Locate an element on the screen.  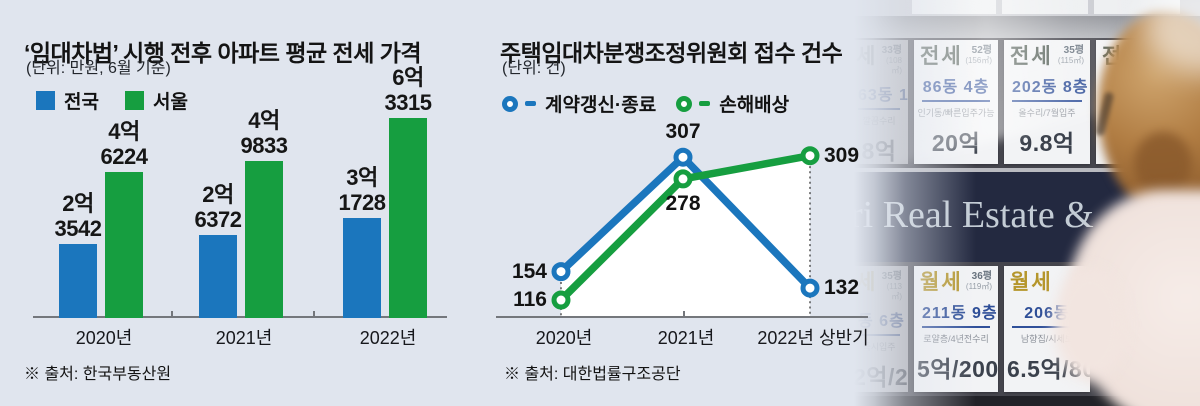
person-arm is located at coordinates (1090, 324).